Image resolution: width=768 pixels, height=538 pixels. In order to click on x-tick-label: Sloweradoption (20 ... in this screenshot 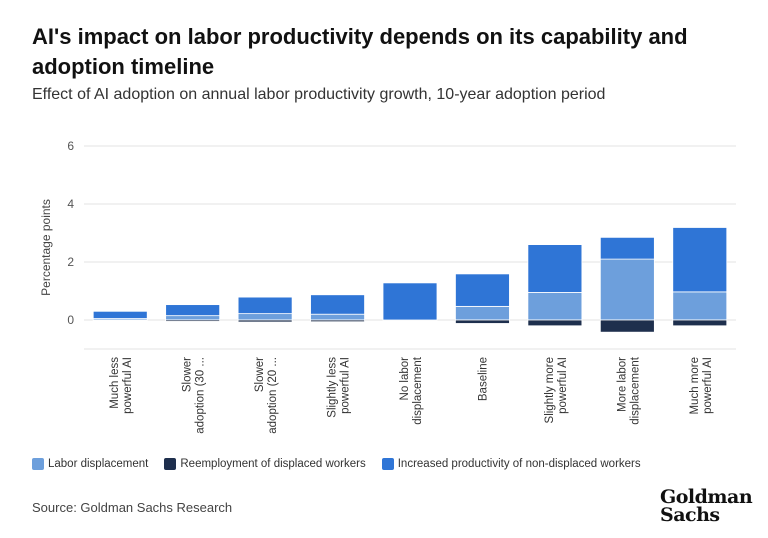, I will do `click(266, 395)`.